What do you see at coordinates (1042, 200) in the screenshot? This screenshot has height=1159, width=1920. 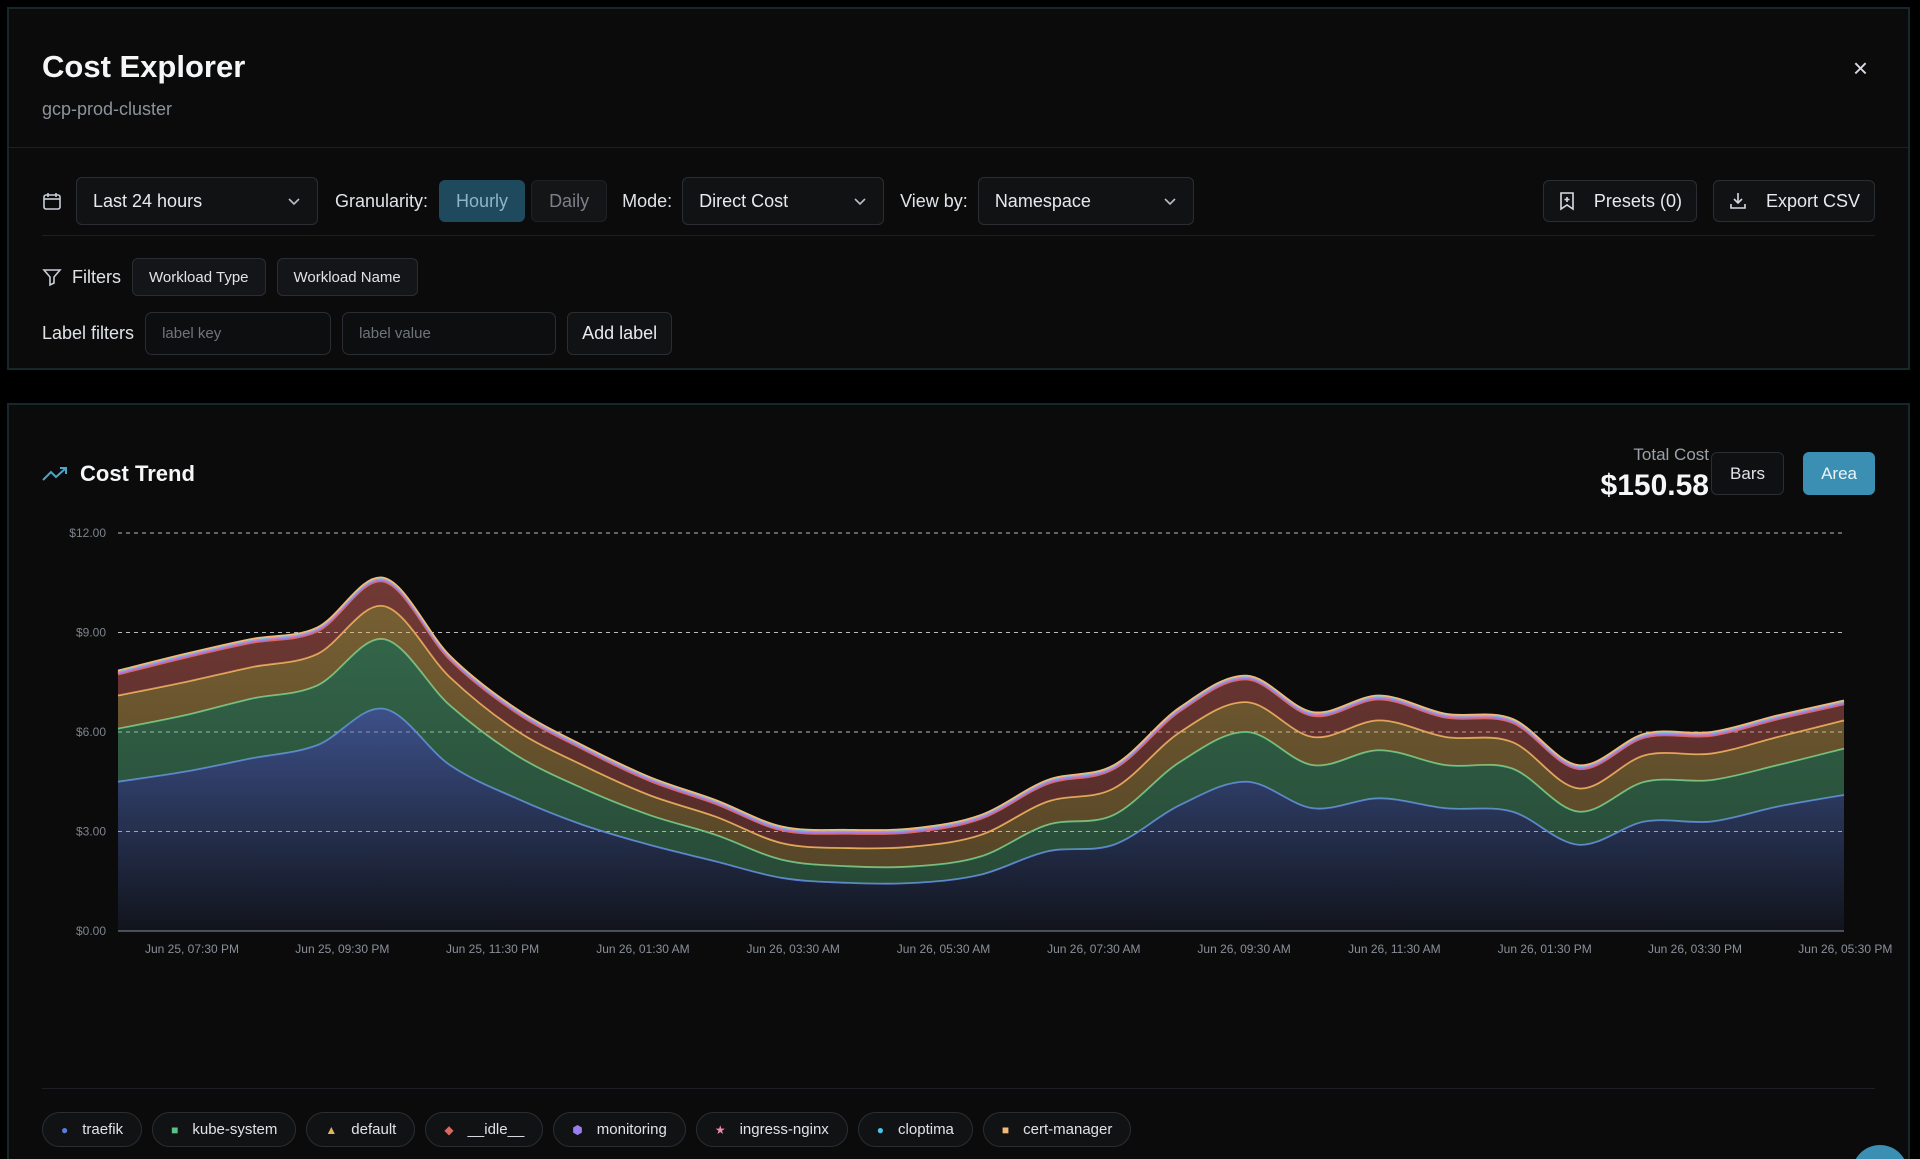 I see `view-by-value: Namespace` at bounding box center [1042, 200].